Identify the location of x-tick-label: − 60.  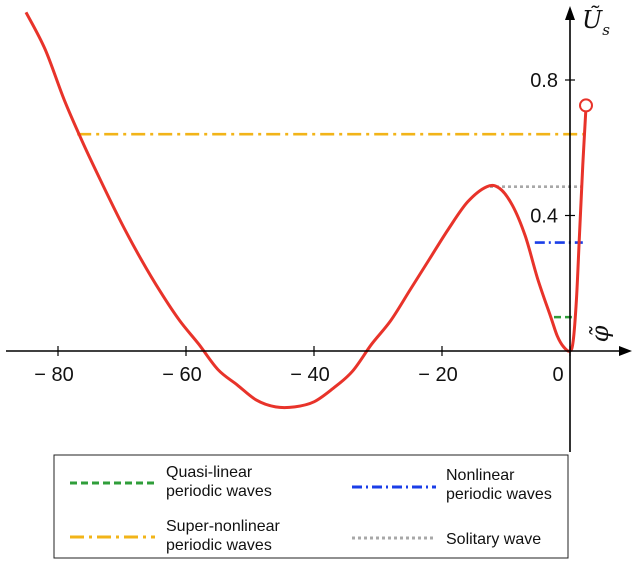
(181, 375).